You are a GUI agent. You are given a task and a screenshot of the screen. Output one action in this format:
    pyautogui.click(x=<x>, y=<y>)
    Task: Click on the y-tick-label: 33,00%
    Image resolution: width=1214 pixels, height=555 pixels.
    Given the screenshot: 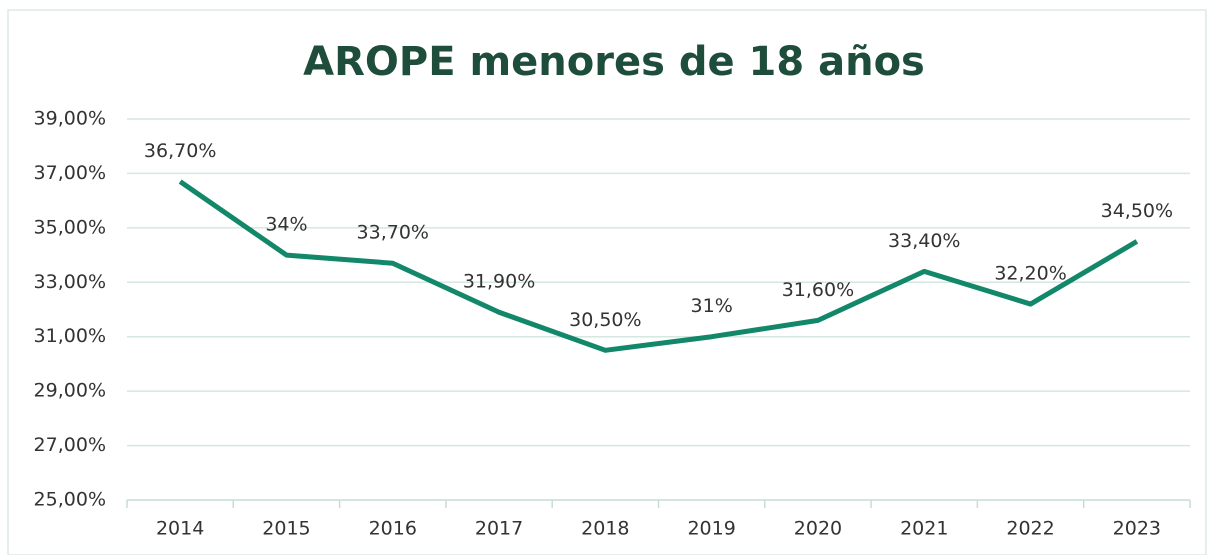 What is the action you would take?
    pyautogui.click(x=70, y=282)
    